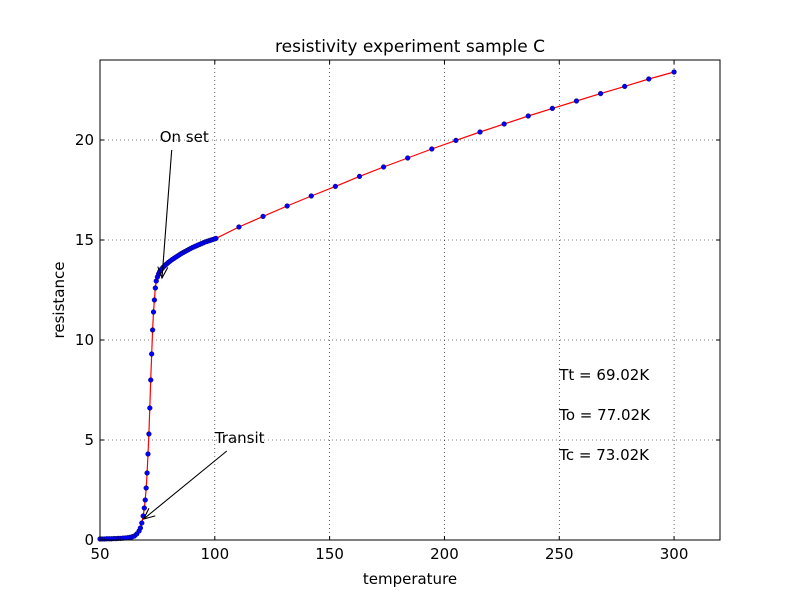 The width and height of the screenshot is (800, 600). Describe the element at coordinates (89, 540) in the screenshot. I see `y-tick-label: 0` at that location.